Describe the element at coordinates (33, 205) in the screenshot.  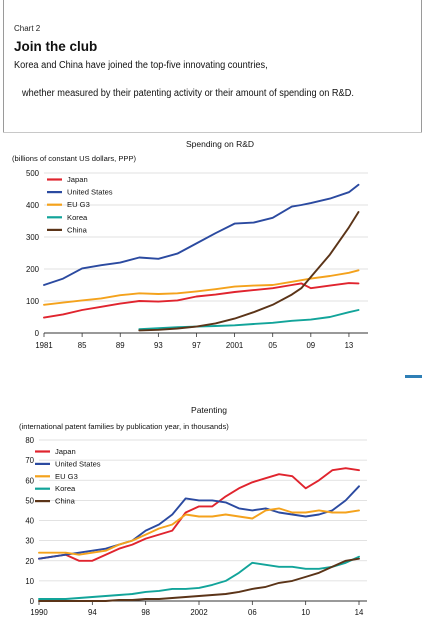
I see `chart1-ytick-400: 400` at that location.